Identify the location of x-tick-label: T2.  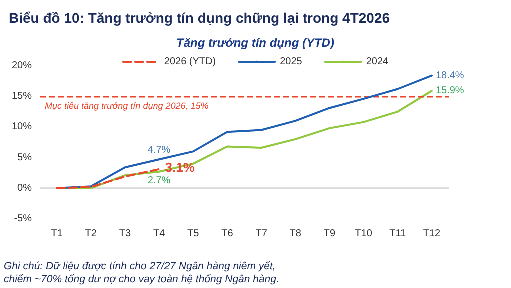
(91, 234).